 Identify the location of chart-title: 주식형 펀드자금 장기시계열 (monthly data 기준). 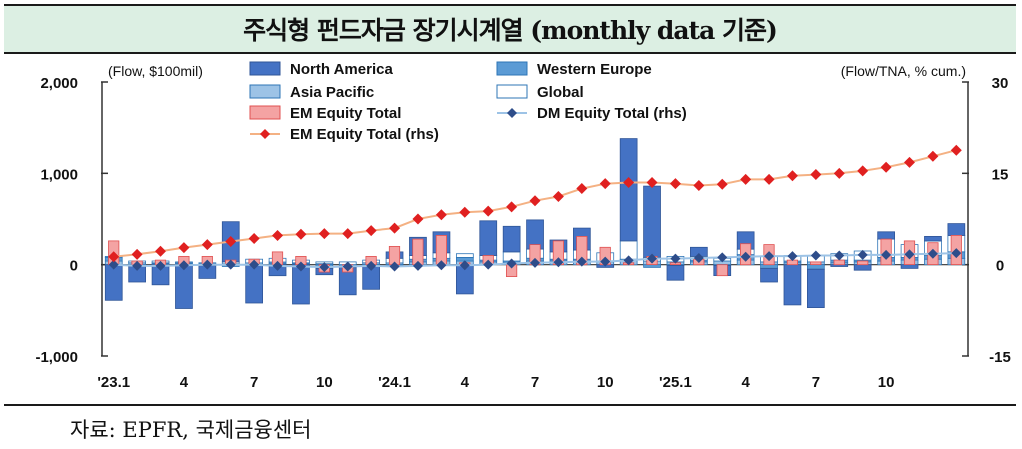
(510, 30).